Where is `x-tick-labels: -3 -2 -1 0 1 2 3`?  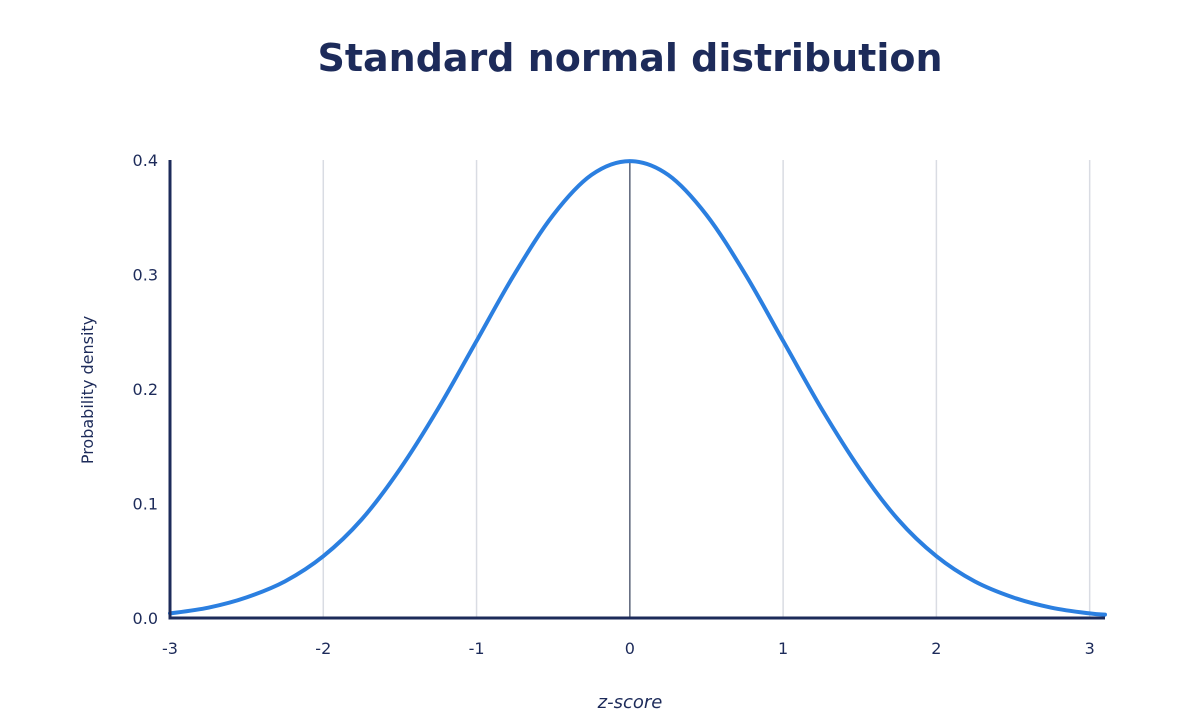
x-tick-labels: -3 -2 -1 0 1 2 3 is located at coordinates (628, 648).